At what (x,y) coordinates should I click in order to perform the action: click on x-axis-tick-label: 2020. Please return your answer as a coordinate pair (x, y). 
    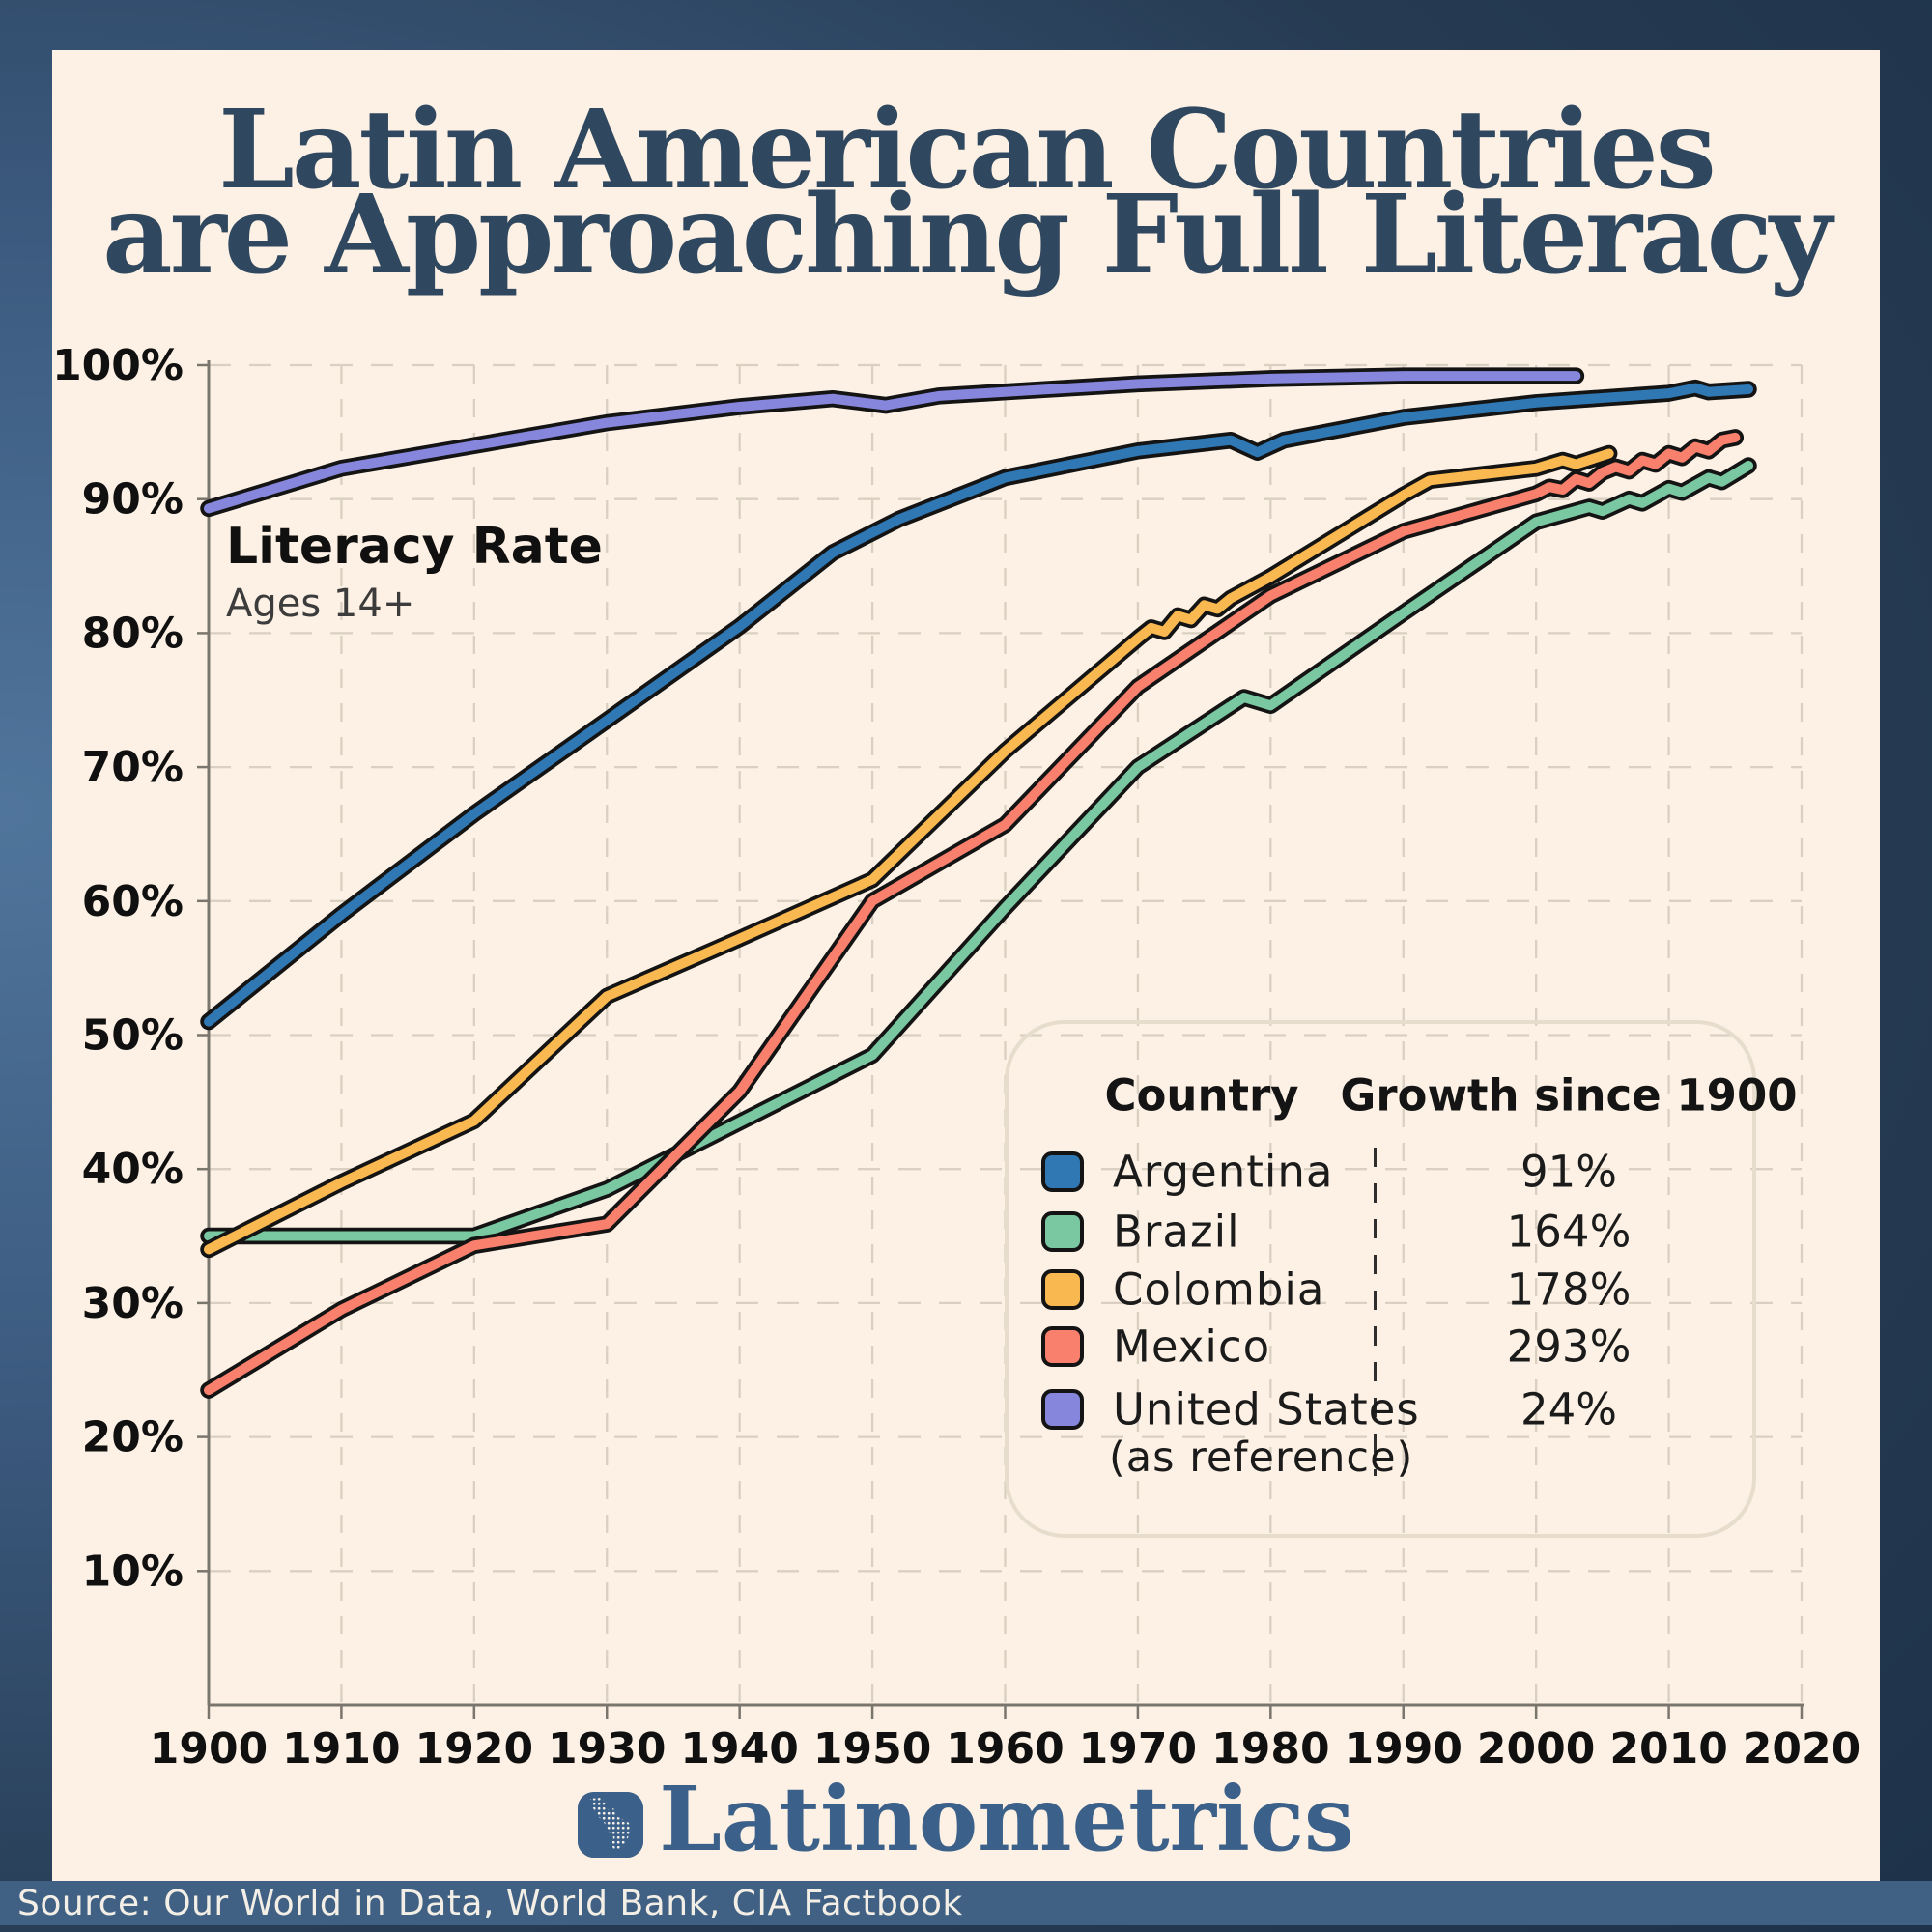
    Looking at the image, I should click on (1802, 1749).